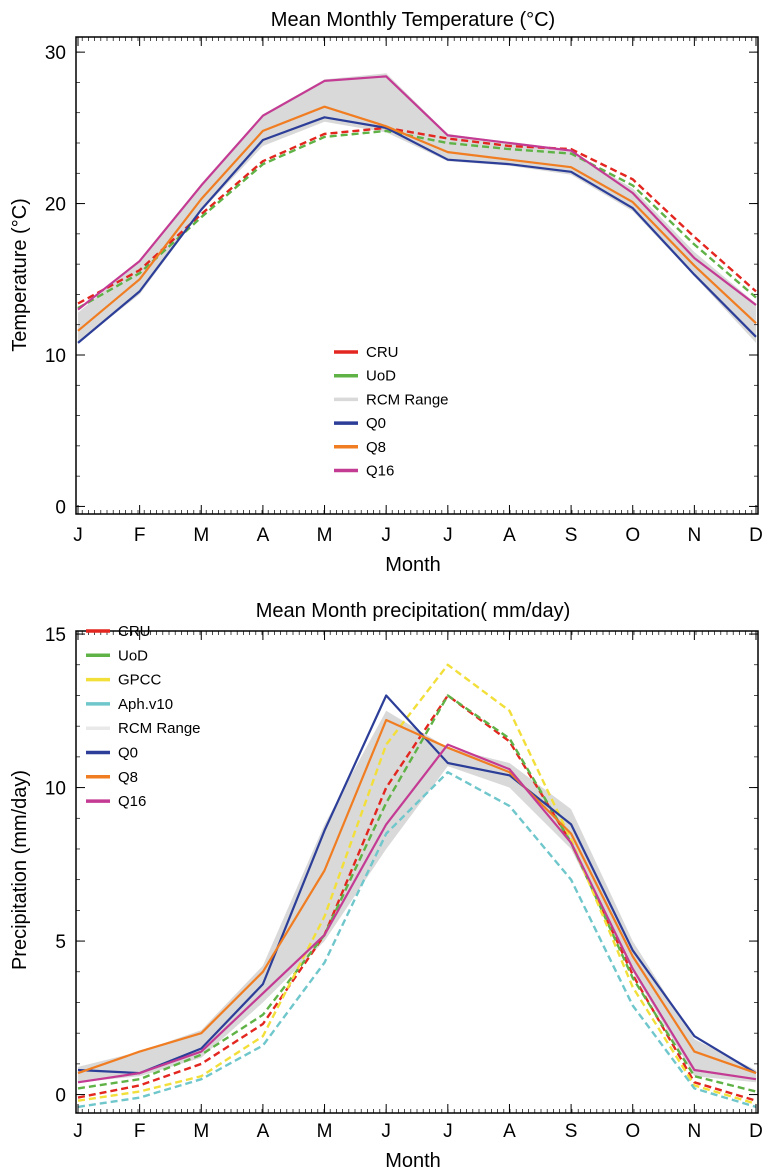  Describe the element at coordinates (145, 704) in the screenshot. I see `legend-label: Aph.v10` at that location.